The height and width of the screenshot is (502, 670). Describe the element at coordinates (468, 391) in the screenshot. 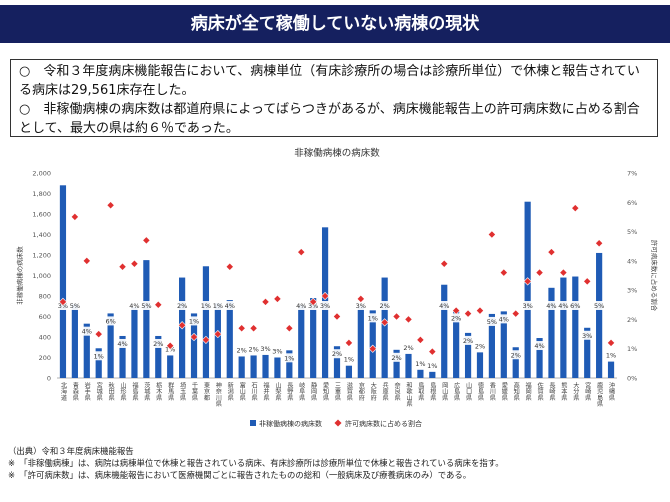

I see `x-tick-label: 山口県` at that location.